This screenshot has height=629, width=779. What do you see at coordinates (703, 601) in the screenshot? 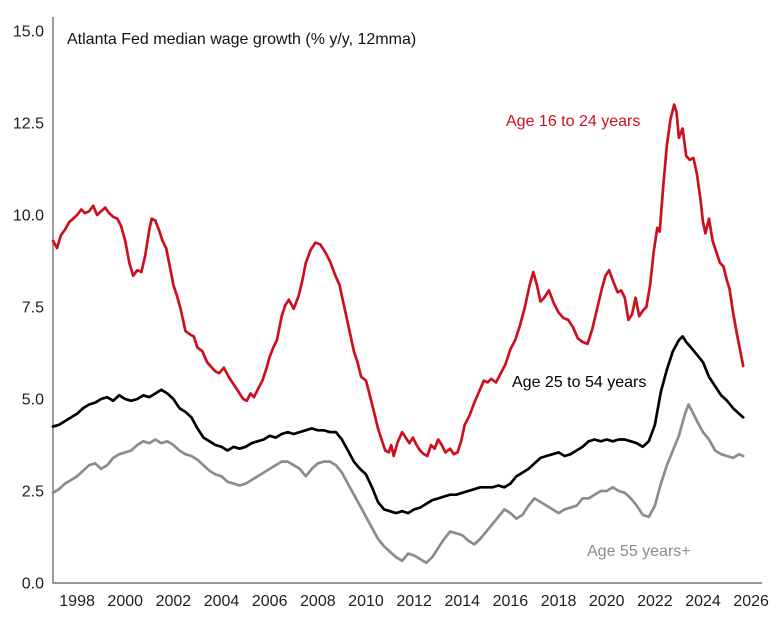
I see `x-tick-label: 2024` at bounding box center [703, 601].